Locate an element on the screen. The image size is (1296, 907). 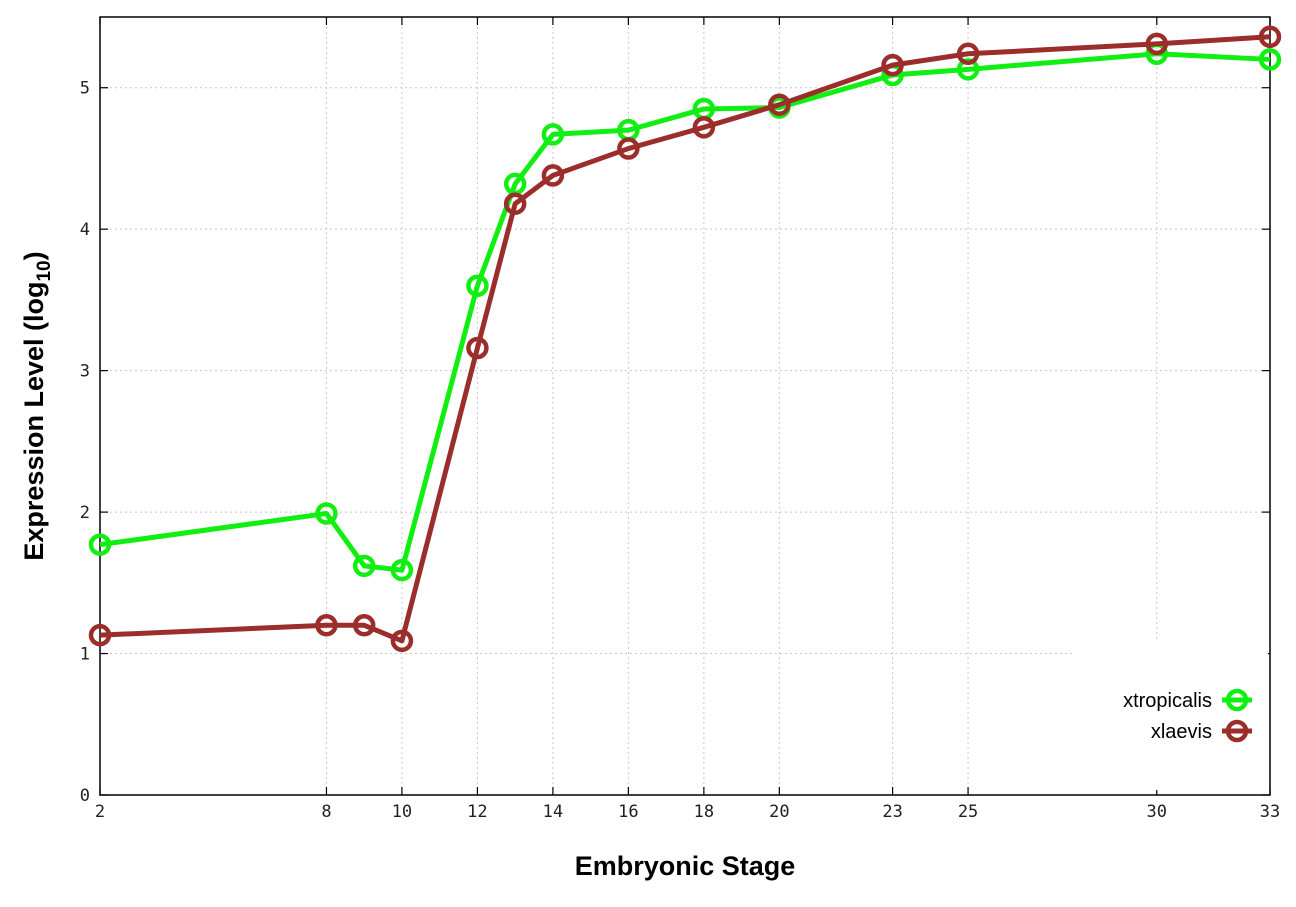
y-axis-title-close: ) is located at coordinates (34, 255).